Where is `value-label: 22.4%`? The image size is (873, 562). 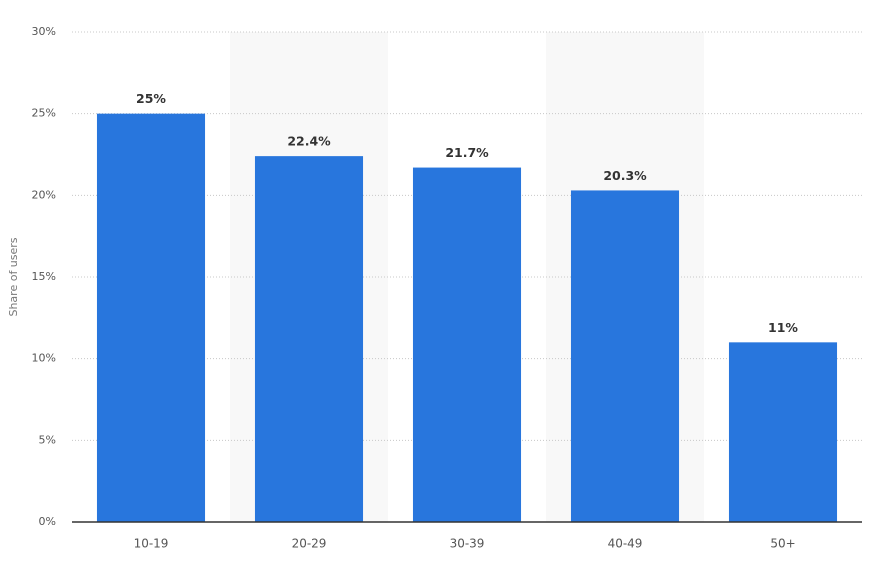
value-label: 22.4% is located at coordinates (309, 141).